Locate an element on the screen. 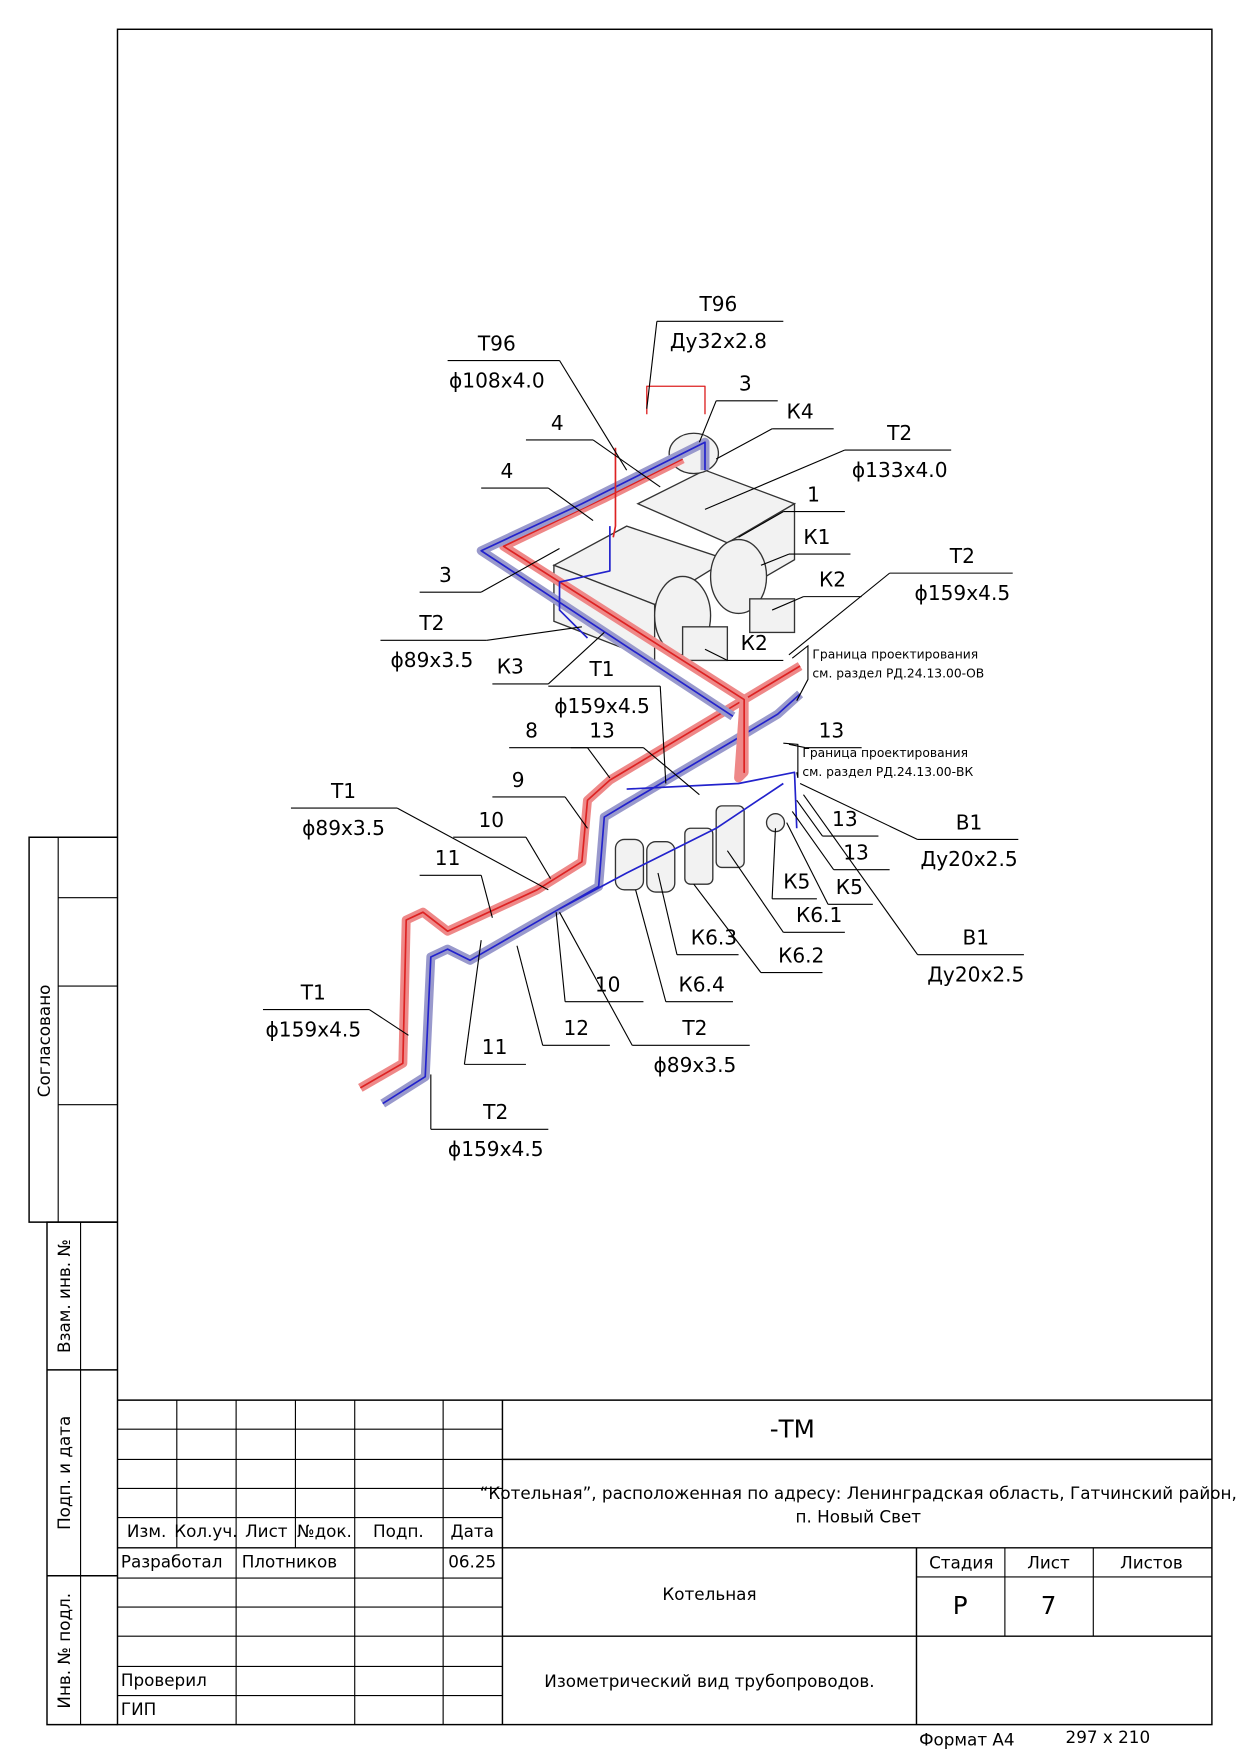  callout-spec: Ду32х2.8 is located at coordinates (718, 341).